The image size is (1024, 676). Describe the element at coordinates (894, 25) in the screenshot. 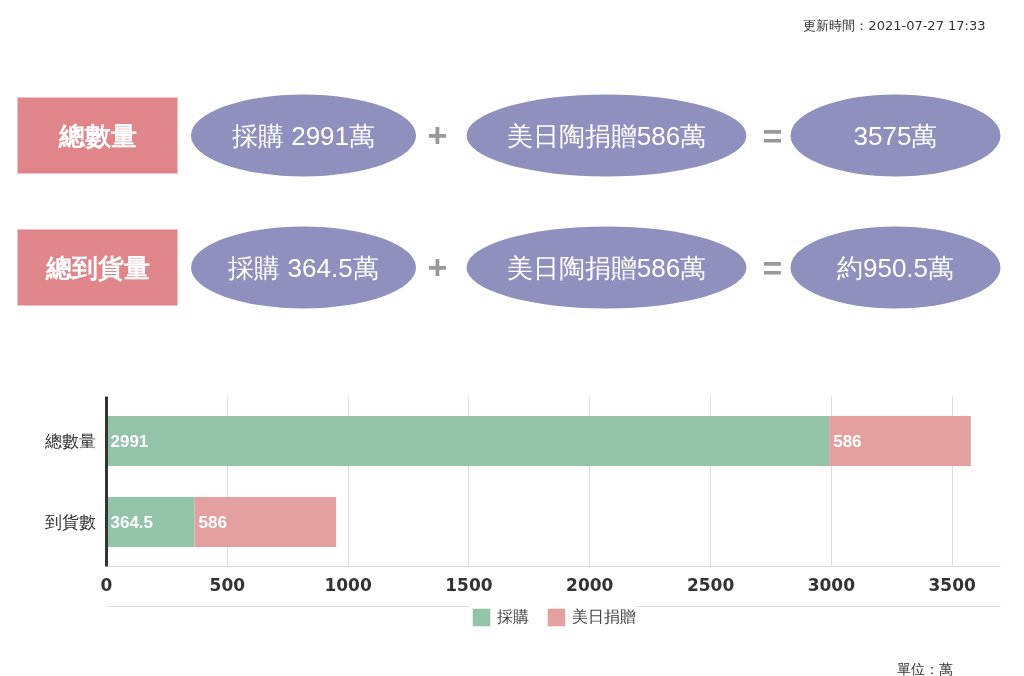

I see `text: 更新時間：2021-07-27 17:33` at that location.